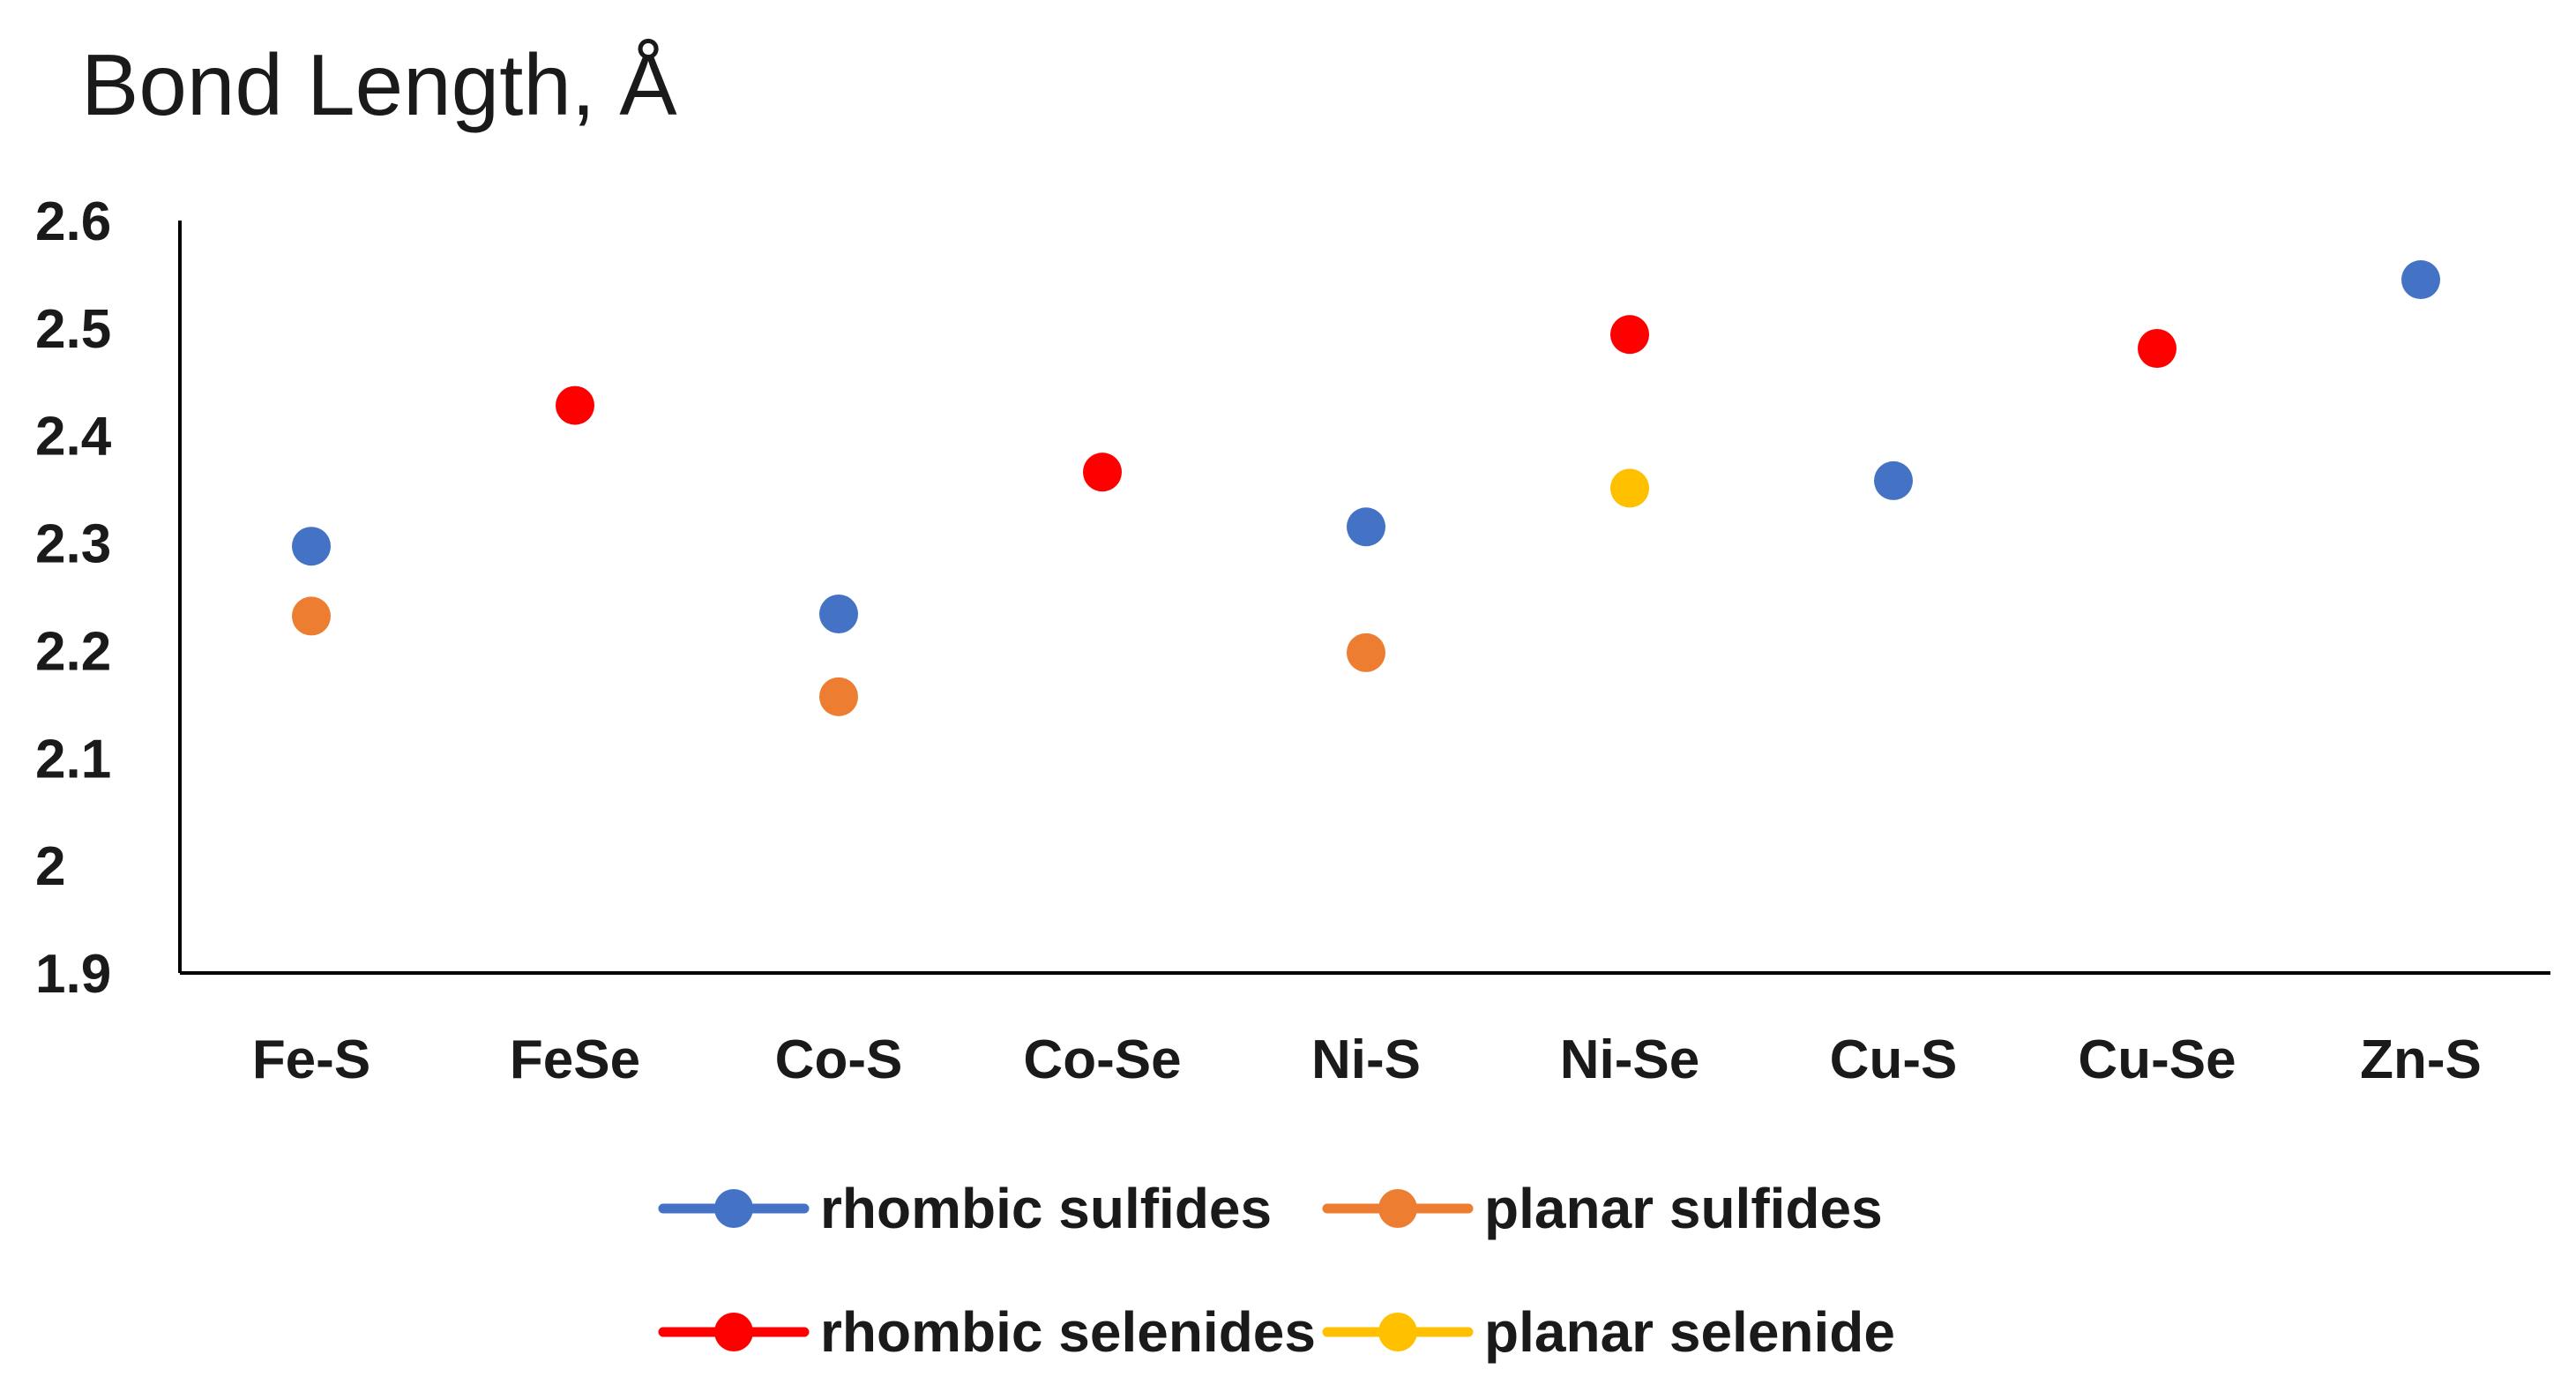 This screenshot has height=1392, width=2576. What do you see at coordinates (73, 651) in the screenshot?
I see `y-tick-label: 2.2` at bounding box center [73, 651].